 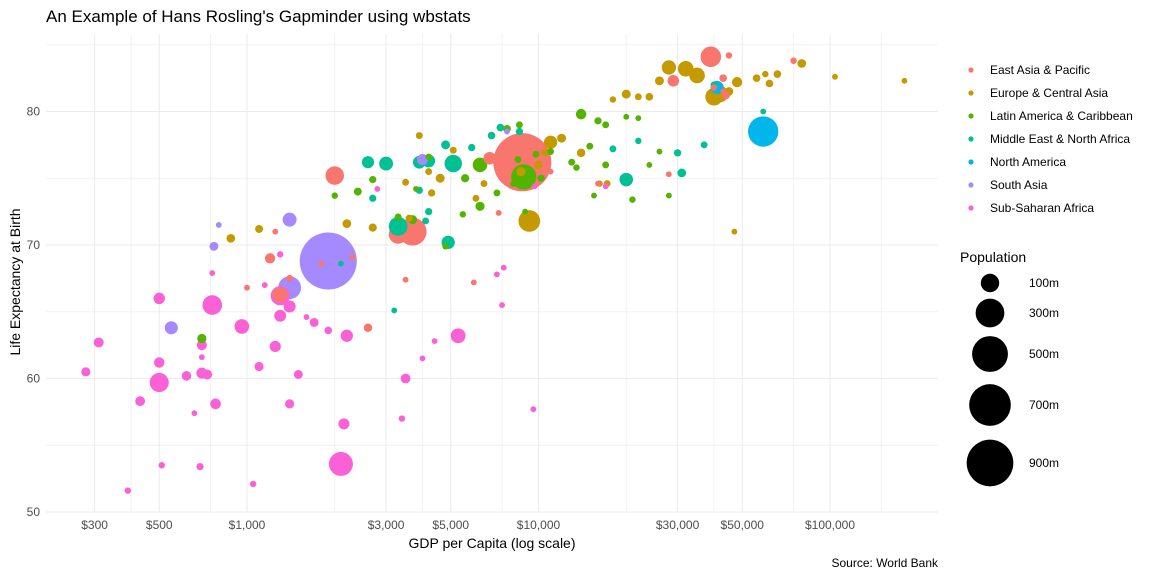 I want to click on legend-region-label: East Asia & Pacific, so click(x=1040, y=70).